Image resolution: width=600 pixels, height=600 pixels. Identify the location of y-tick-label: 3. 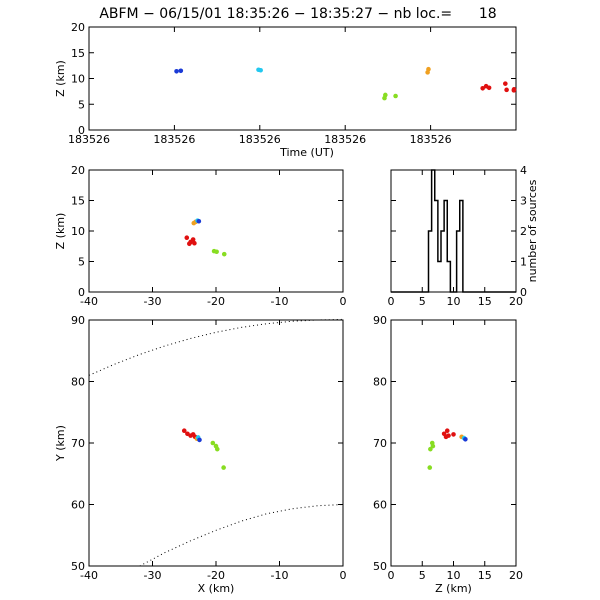
(523, 201).